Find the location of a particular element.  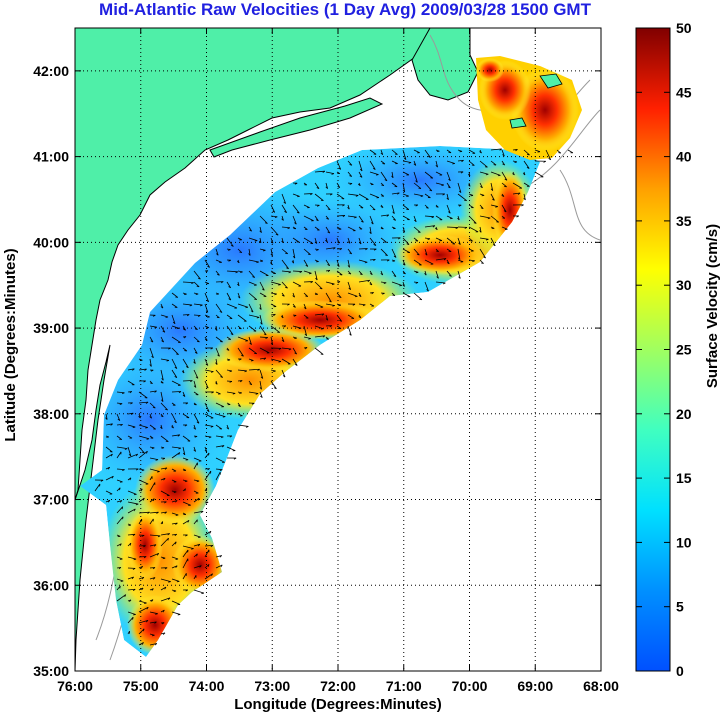

x-axis-label: Longitude (Degrees:Minutes) is located at coordinates (338, 704).